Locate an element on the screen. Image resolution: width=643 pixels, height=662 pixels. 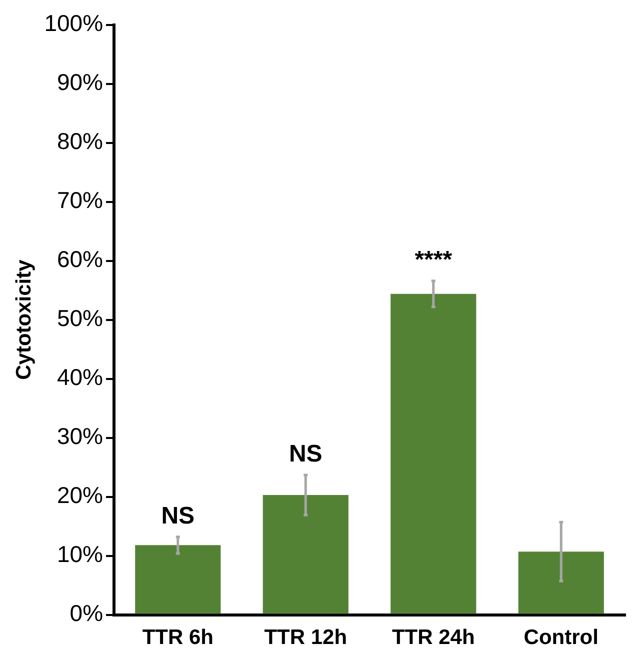
x-tick-label: TTR 6h is located at coordinates (178, 638).